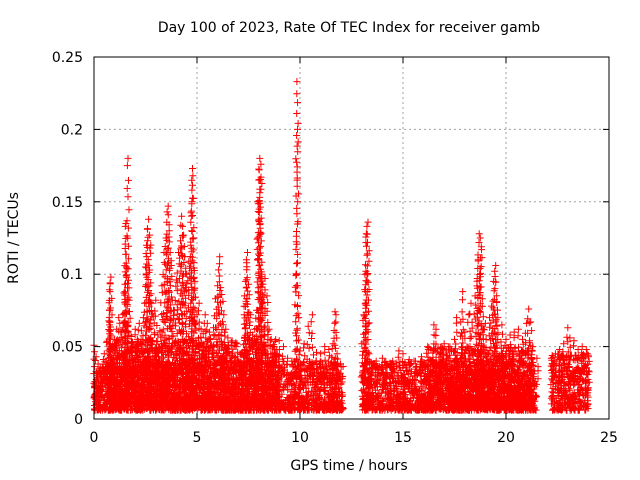 The image size is (640, 480). What do you see at coordinates (67, 203) in the screenshot?
I see `y-tick-label: 0.15` at bounding box center [67, 203].